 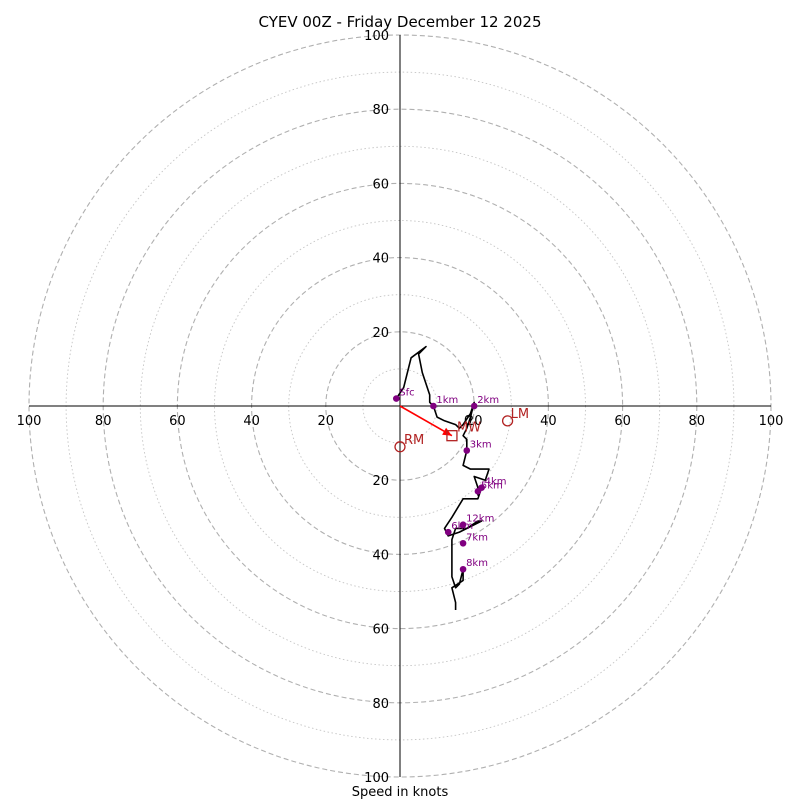 What do you see at coordinates (496, 482) in the screenshot?
I see `height-marker-label: 4km` at bounding box center [496, 482].